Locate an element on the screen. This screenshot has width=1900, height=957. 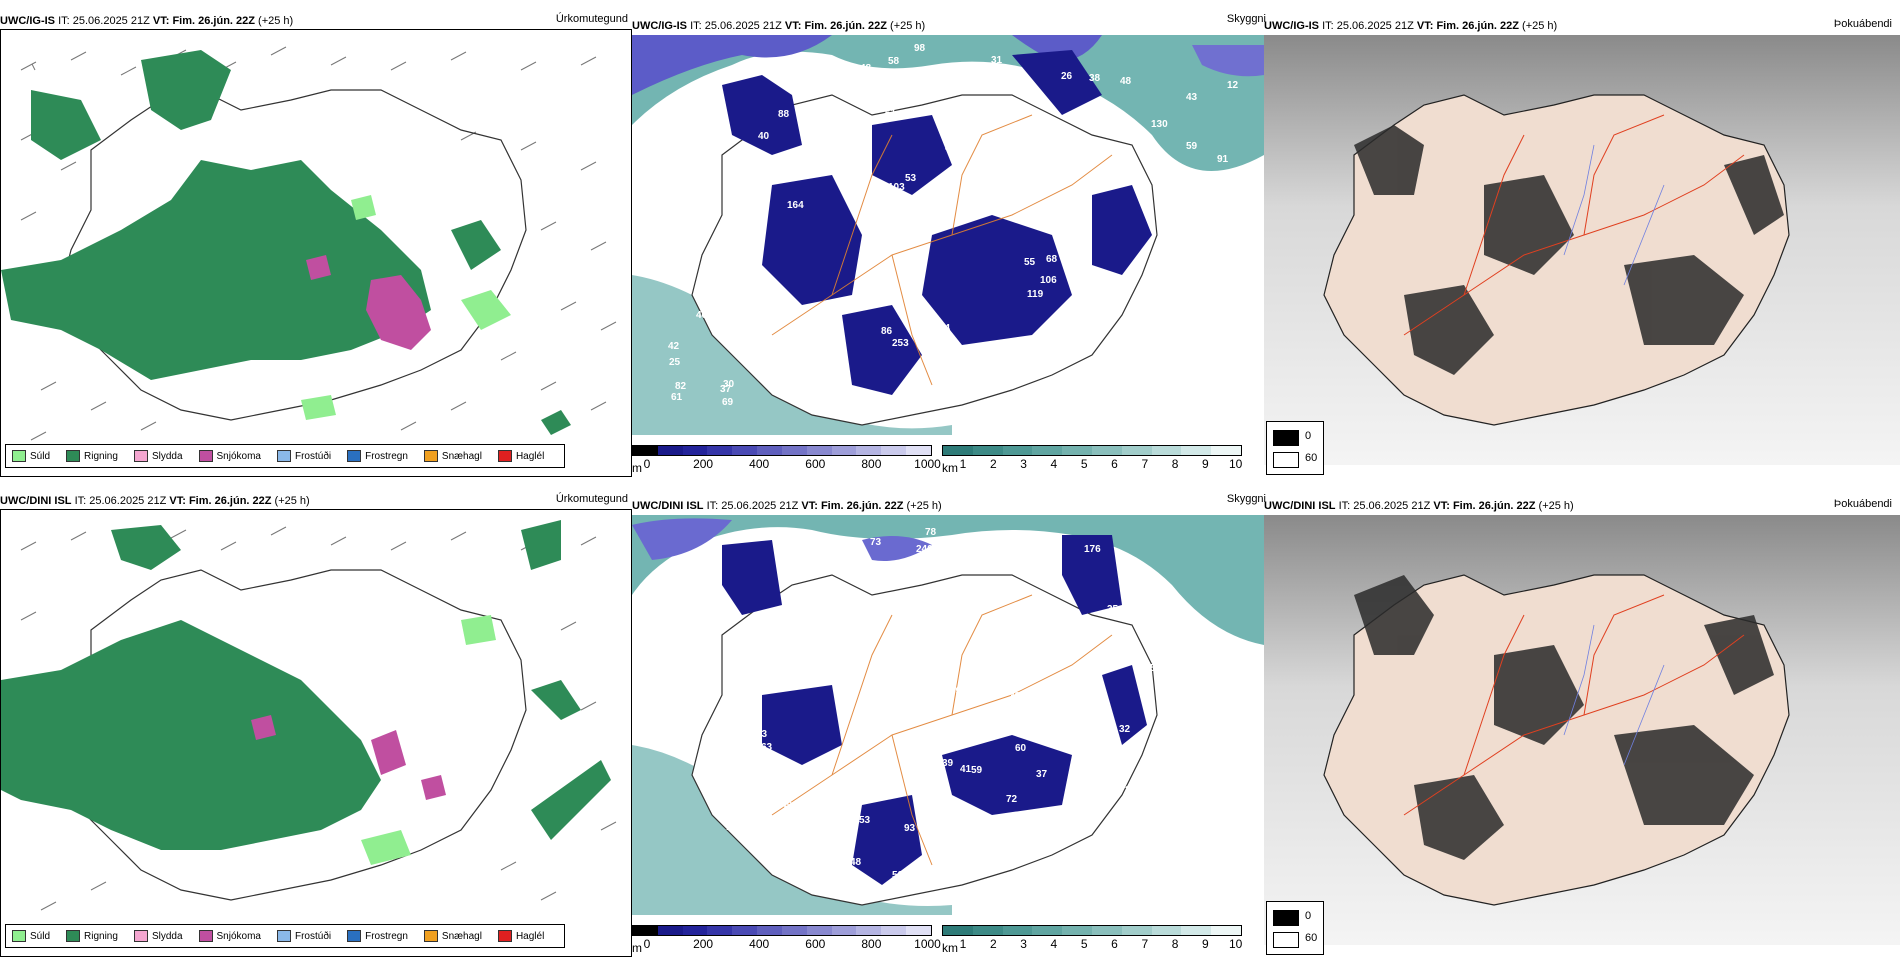
colorbar-tick: 3 is located at coordinates (1023, 944).